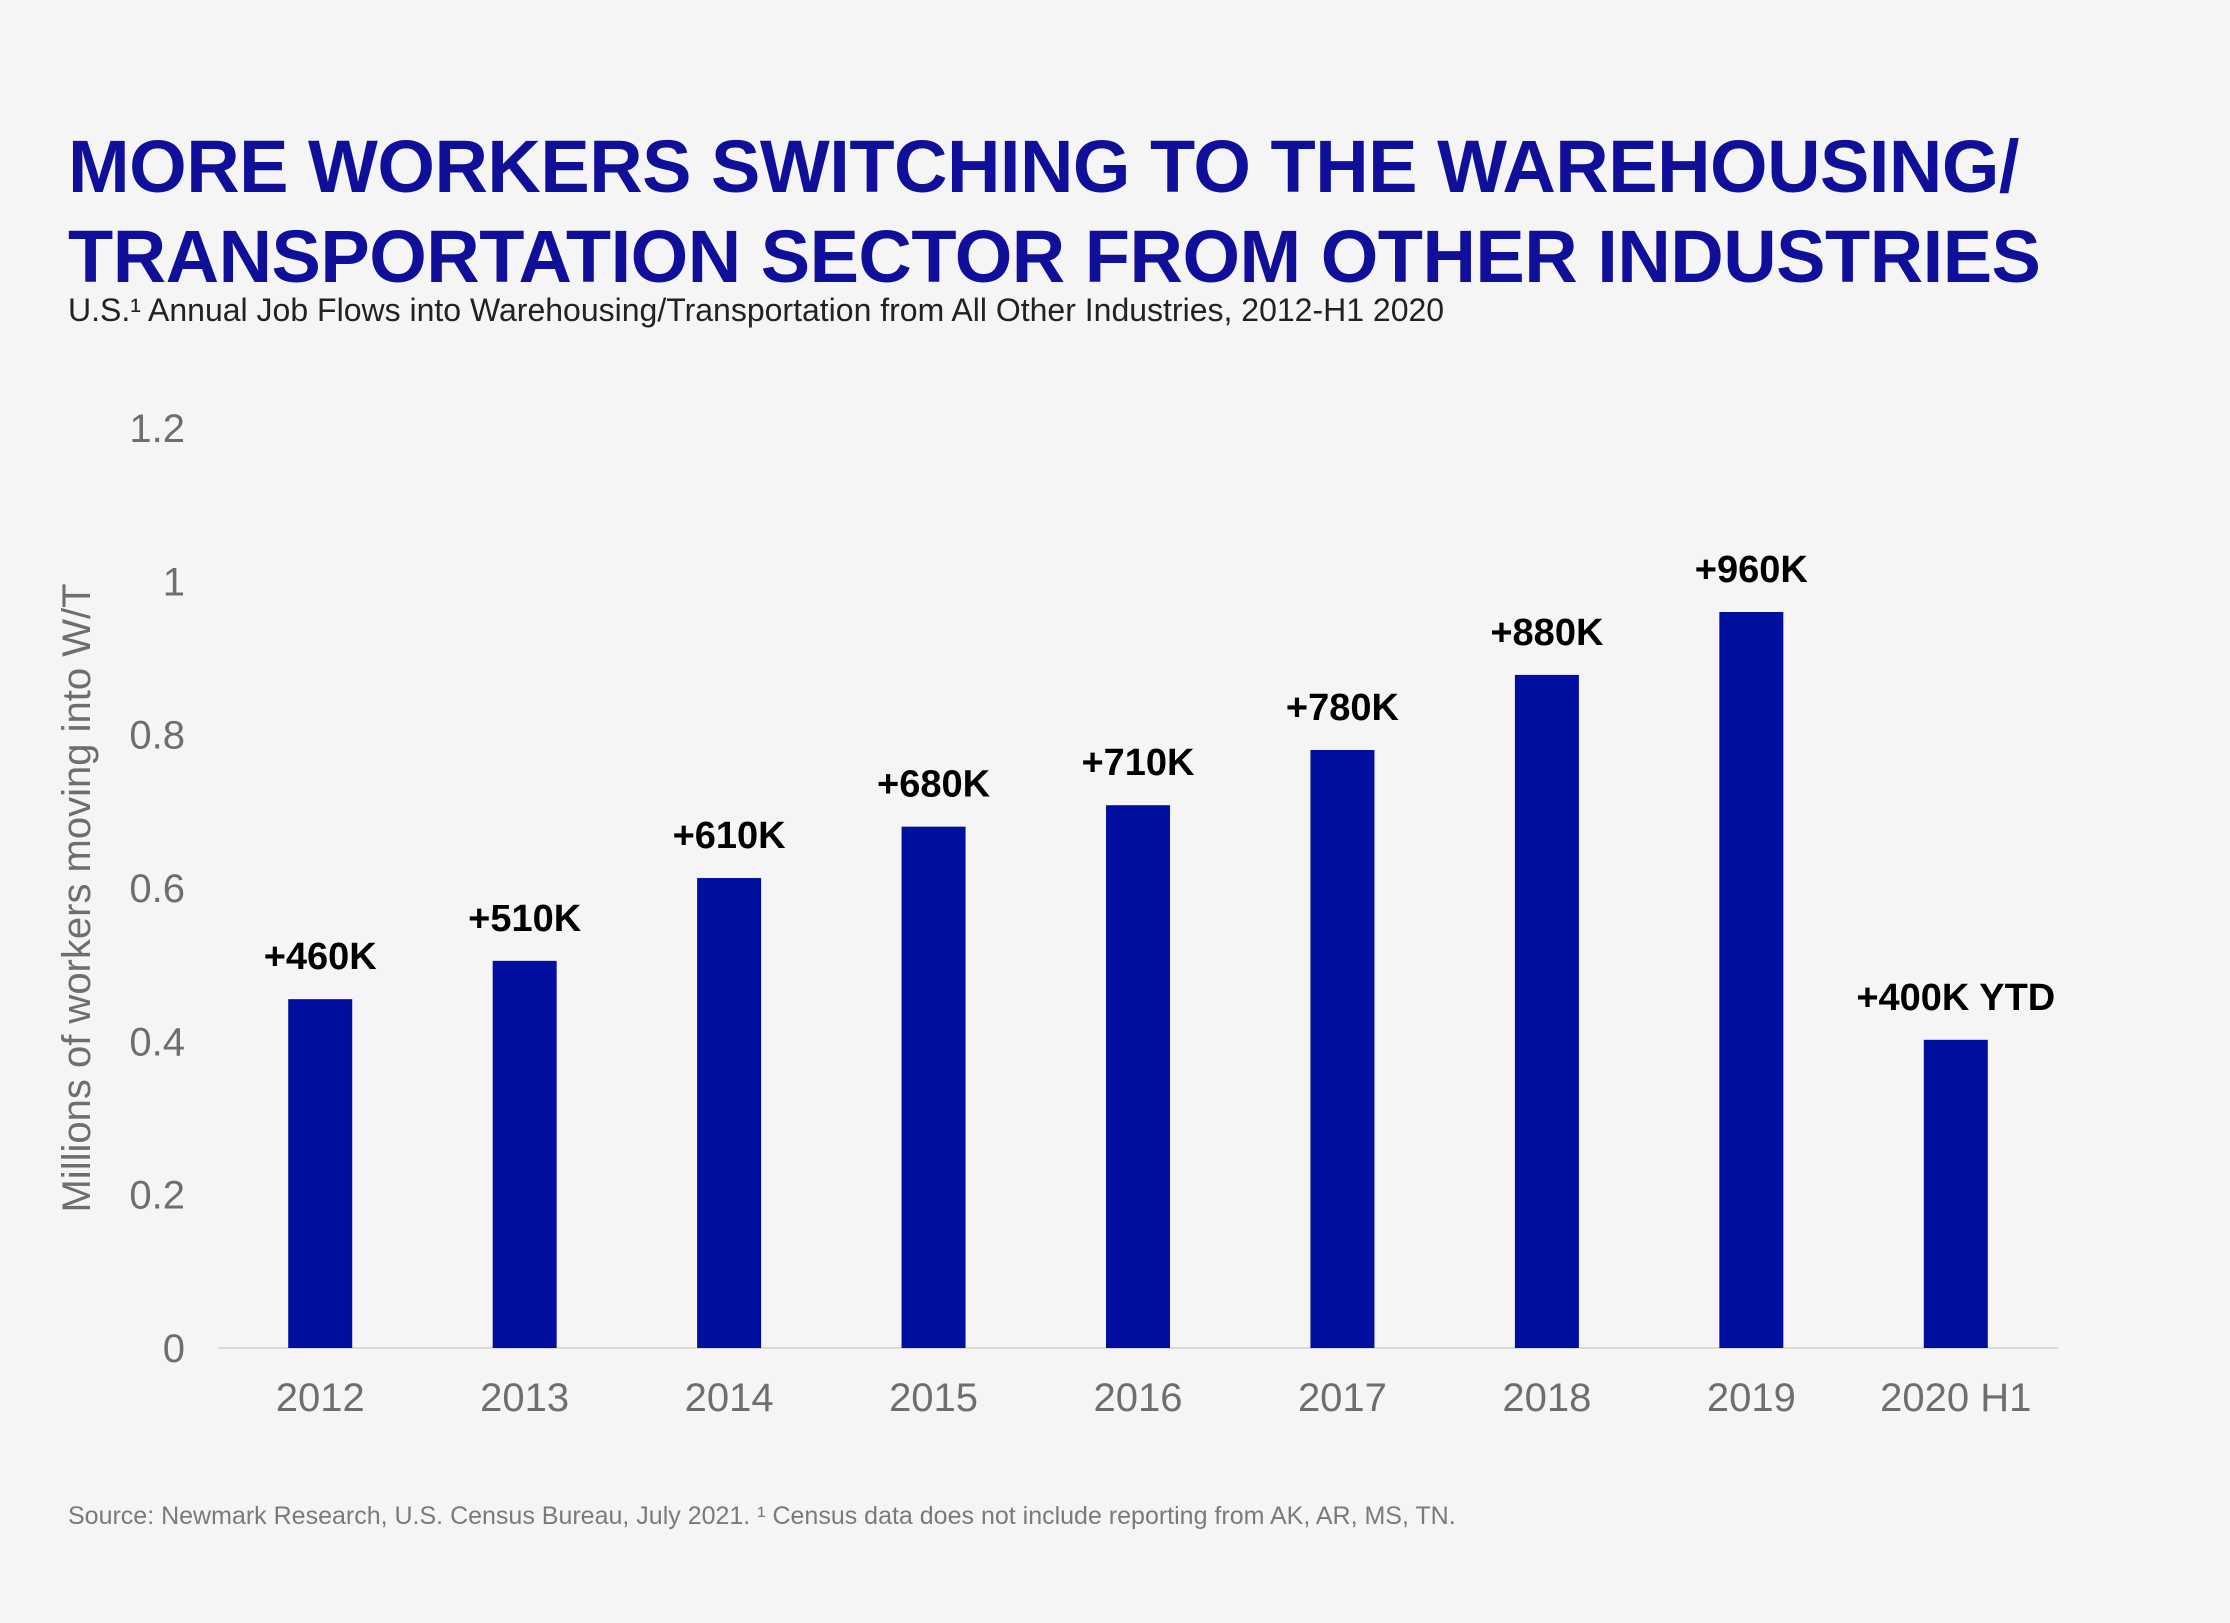 Image resolution: width=2230 pixels, height=1623 pixels. Describe the element at coordinates (174, 1349) in the screenshot. I see `y-tick-label: 0` at that location.